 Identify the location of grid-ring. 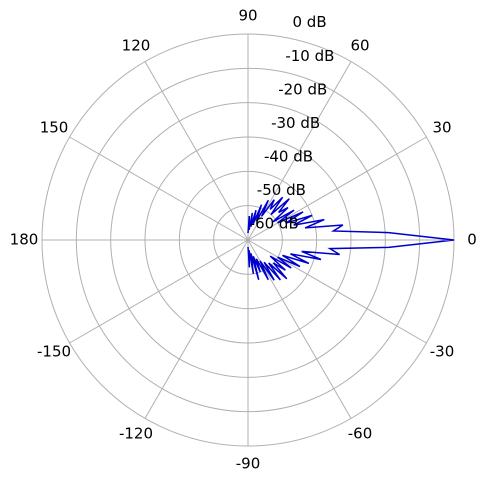
(248, 240).